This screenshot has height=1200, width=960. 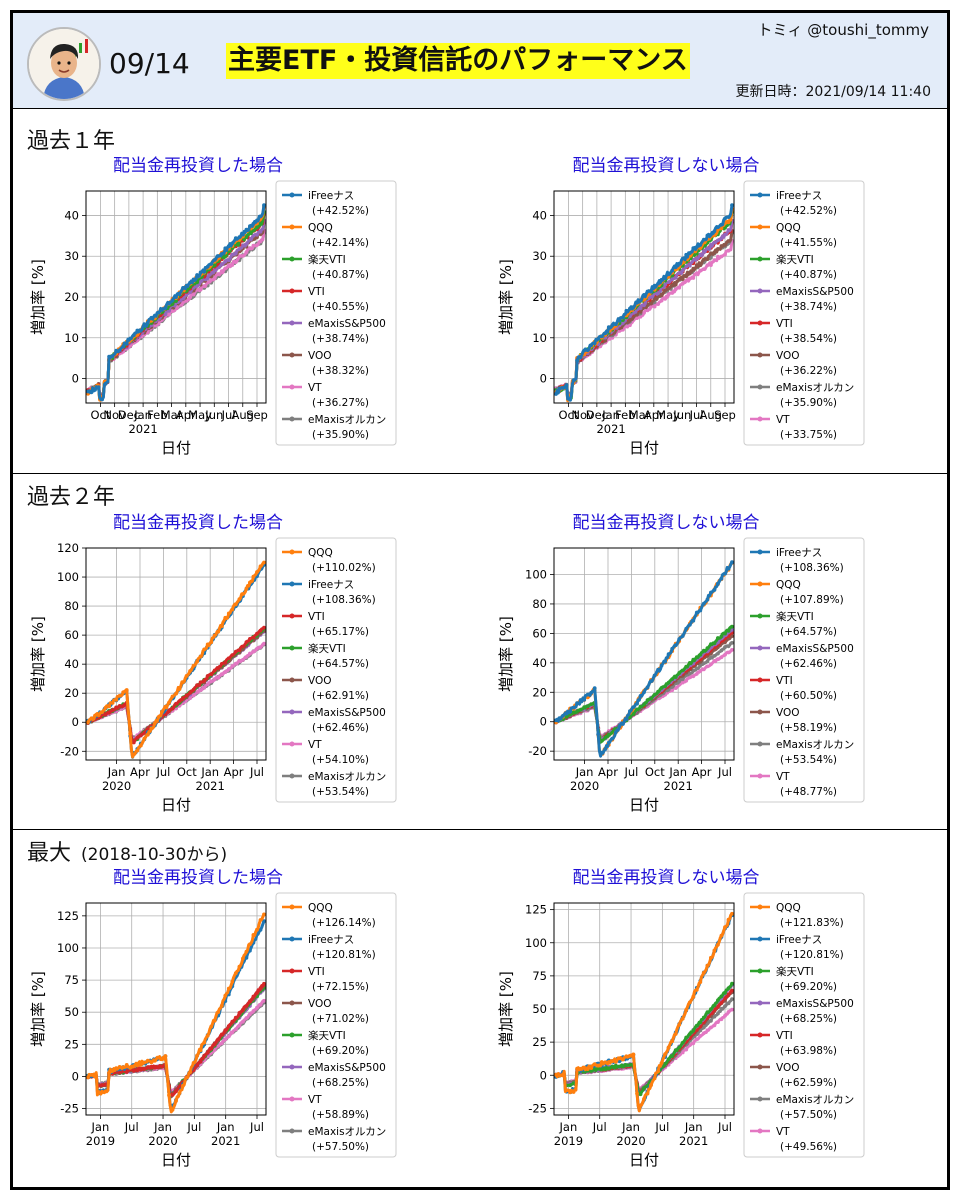 What do you see at coordinates (320, 1004) in the screenshot?
I see `legend-entry-name: VOO` at bounding box center [320, 1004].